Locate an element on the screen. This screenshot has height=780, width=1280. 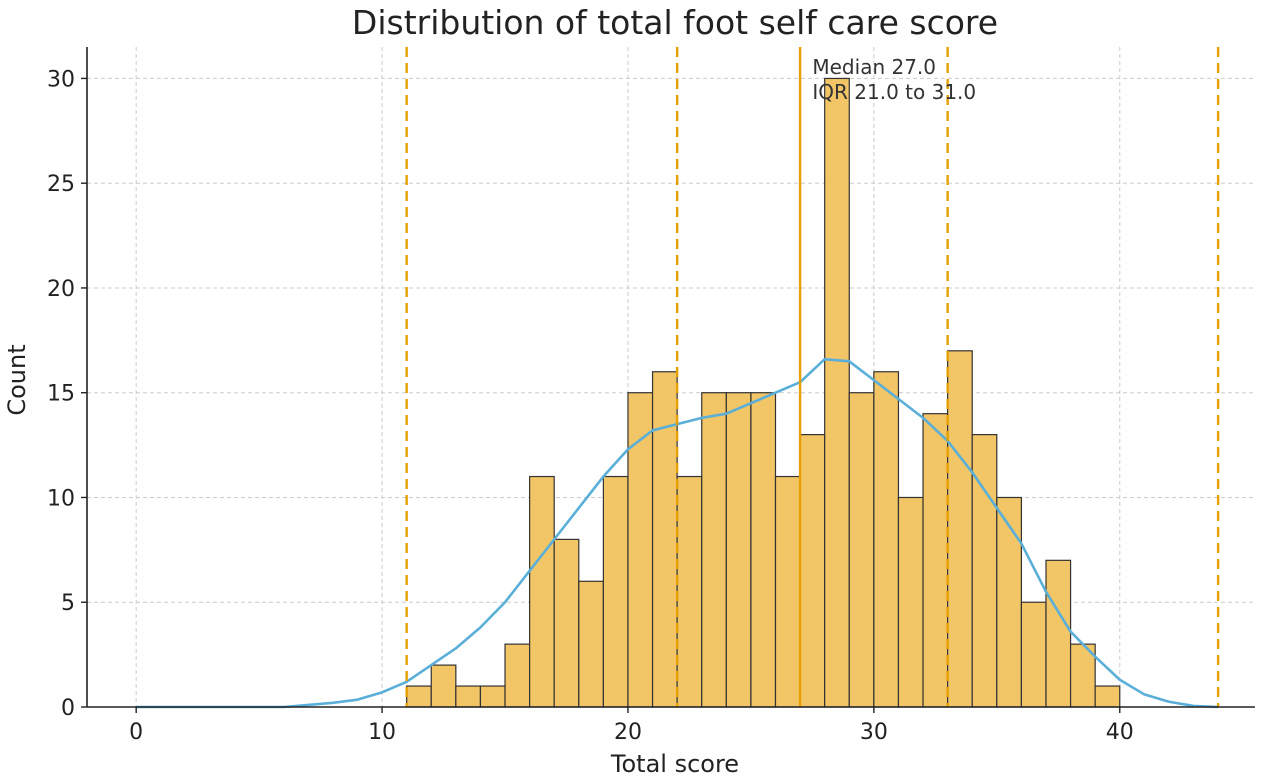
y-tick-label: 15 is located at coordinates (61, 394).